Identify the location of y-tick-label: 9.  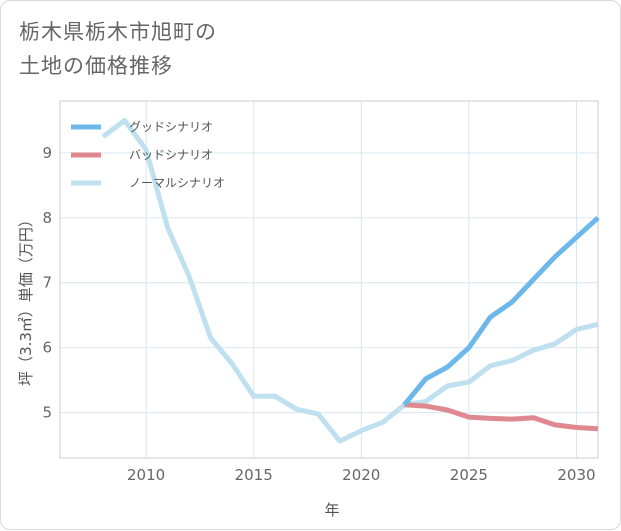
(47, 153).